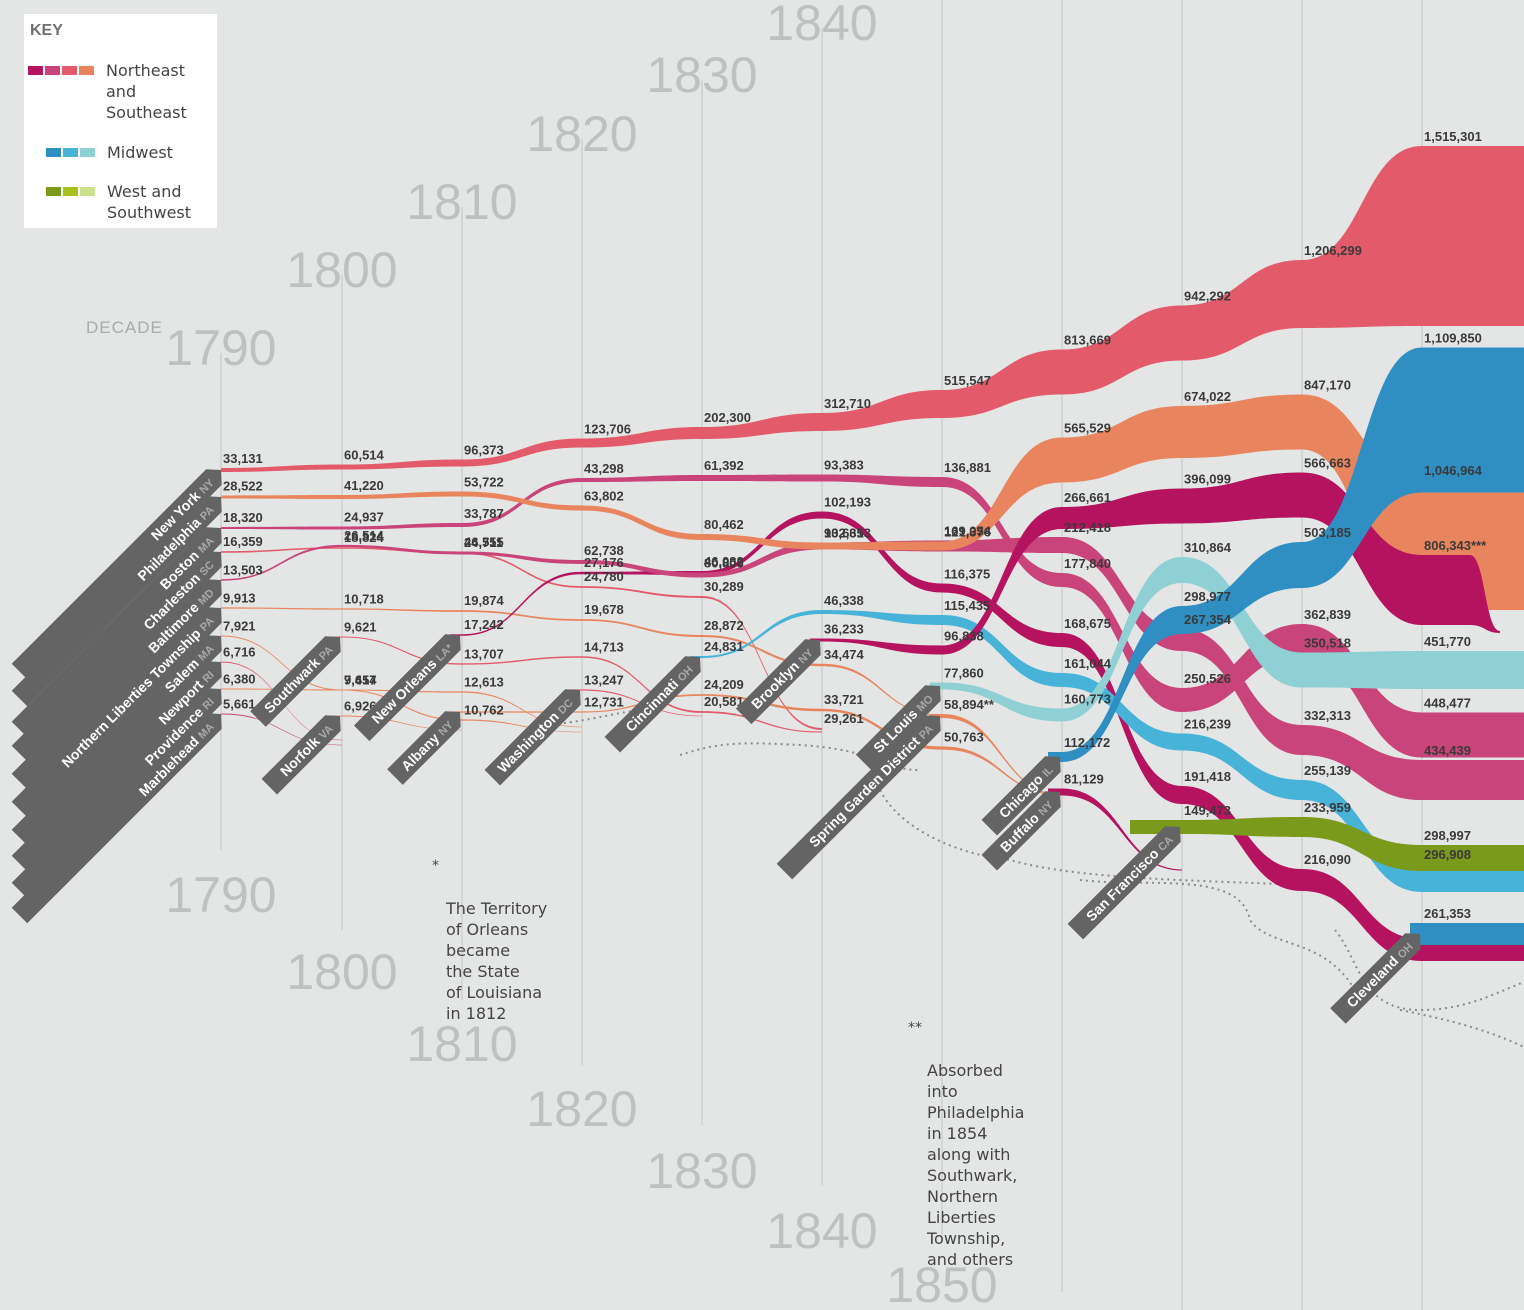 This screenshot has width=1524, height=1310. Describe the element at coordinates (844, 699) in the screenshot. I see `value-label-albany-1840: 33,721` at that location.